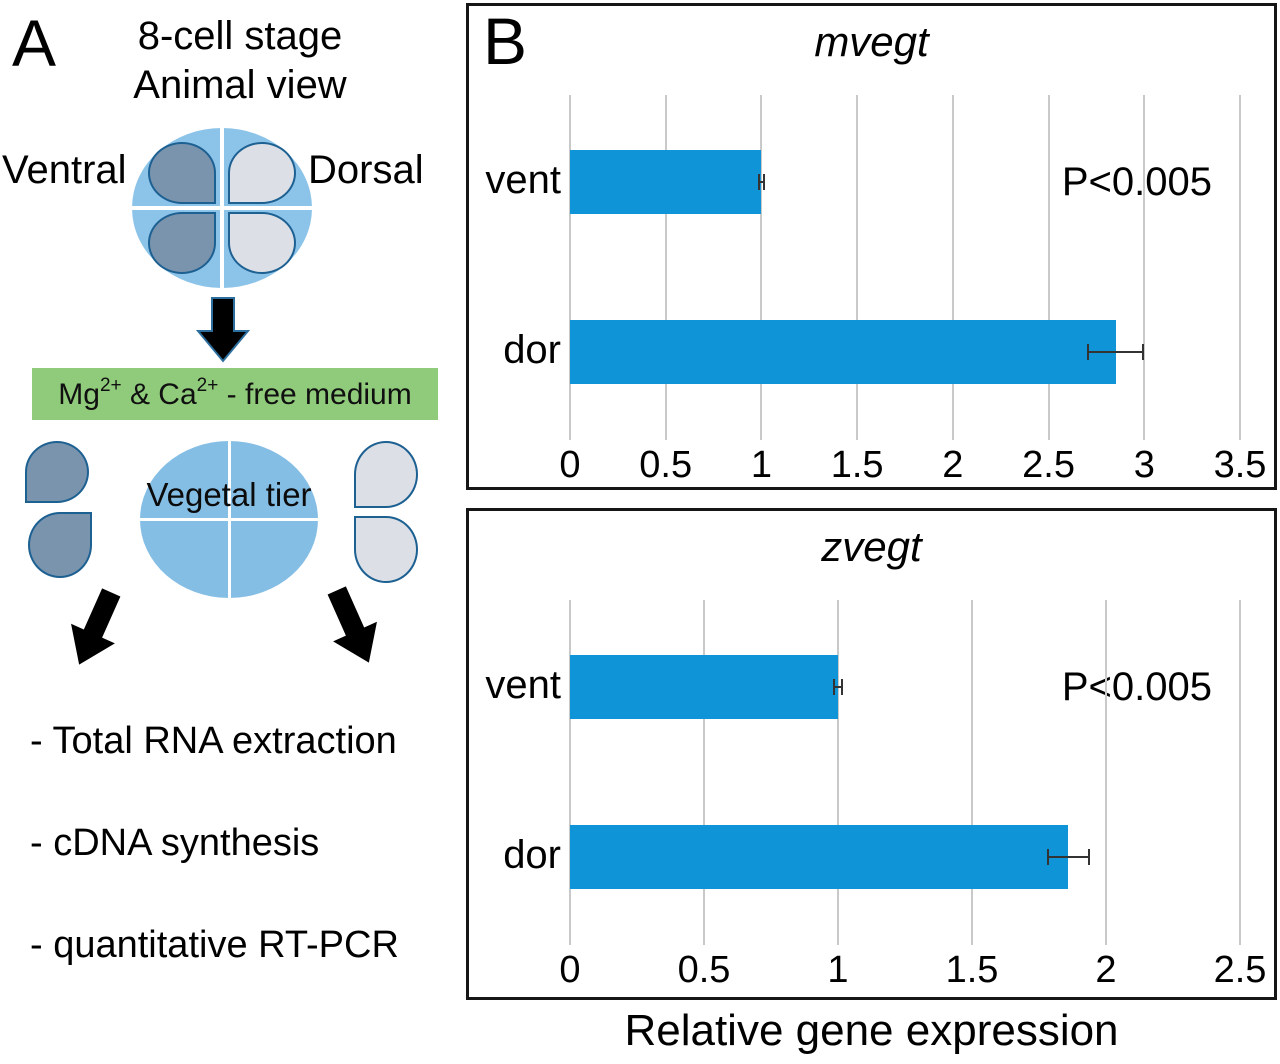  What do you see at coordinates (240, 61) in the screenshot?
I see `panel-a-title: 8-cell stage Animal view` at bounding box center [240, 61].